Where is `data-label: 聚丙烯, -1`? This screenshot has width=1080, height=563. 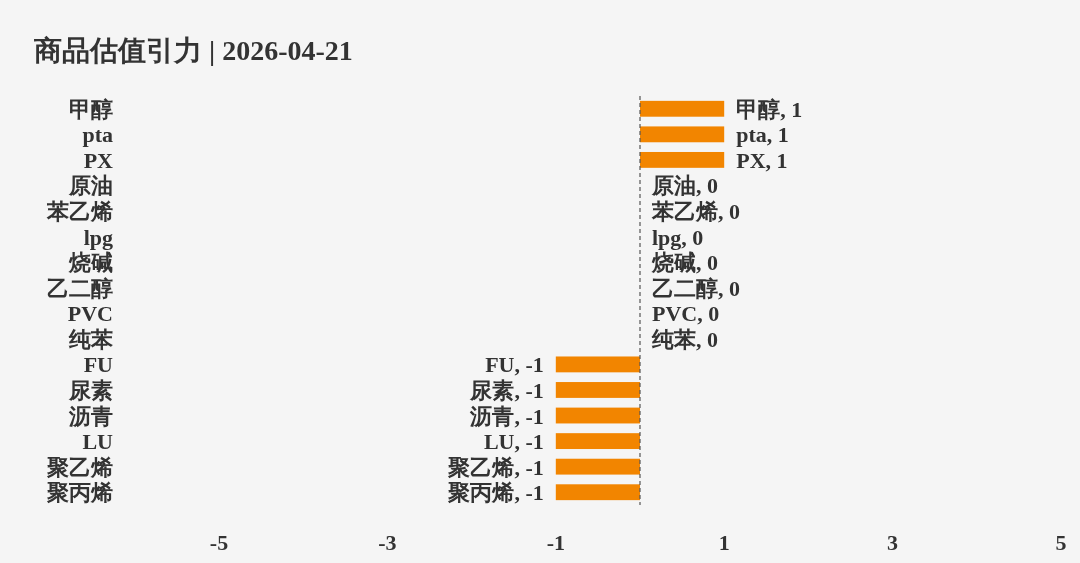 data-label: 聚丙烯, -1 is located at coordinates (495, 493).